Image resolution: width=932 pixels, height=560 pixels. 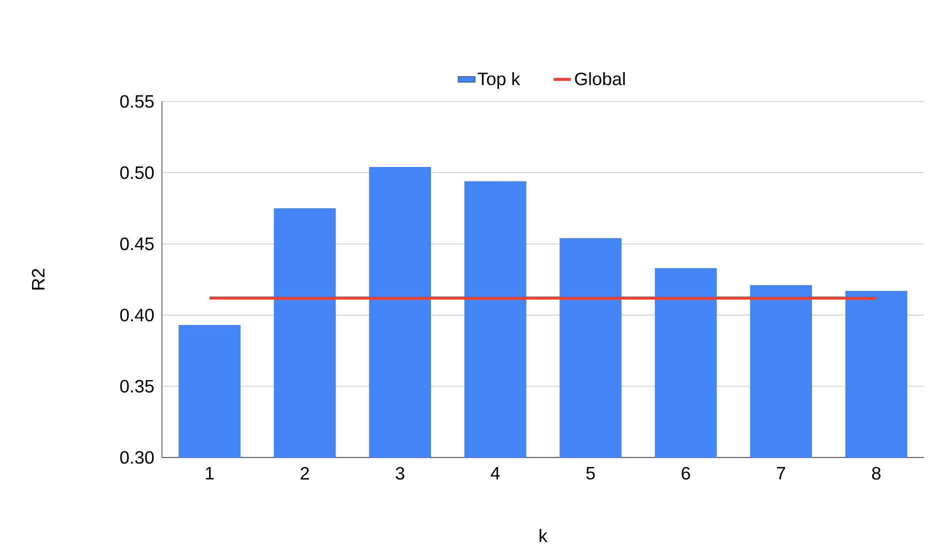 What do you see at coordinates (137, 457) in the screenshot?
I see `y-tick-label: 0.30` at bounding box center [137, 457].